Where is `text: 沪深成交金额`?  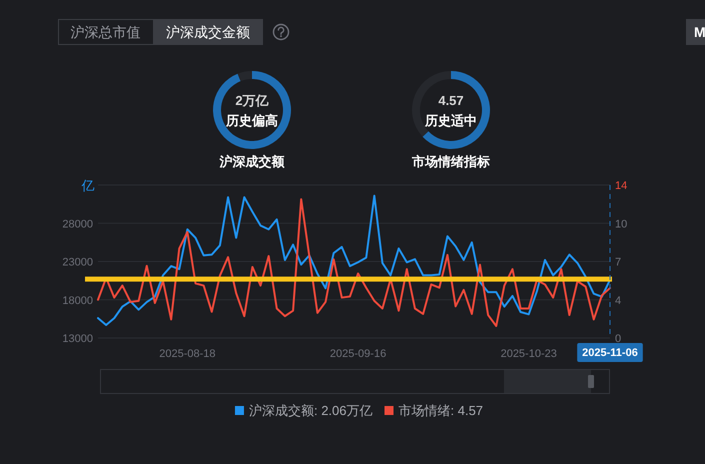
text: 沪深成交金额 is located at coordinates (208, 32).